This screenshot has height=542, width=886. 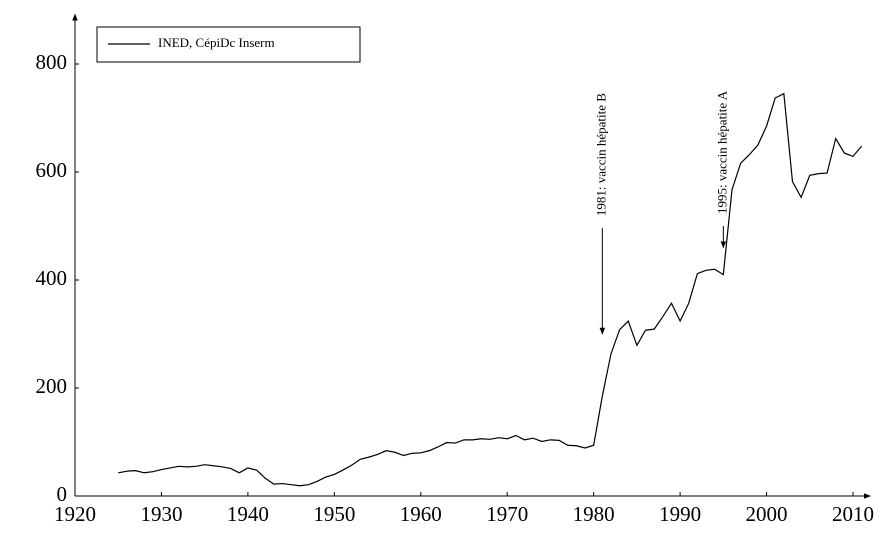 What do you see at coordinates (721, 152) in the screenshot?
I see `annotation-text: 1995: vaccin hépatite A` at bounding box center [721, 152].